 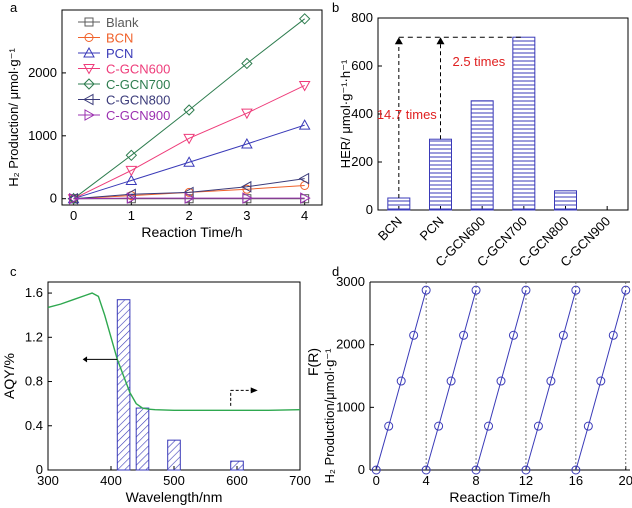 What do you see at coordinates (479, 61) in the screenshot?
I see `b-annotation: 2.5 times` at bounding box center [479, 61].